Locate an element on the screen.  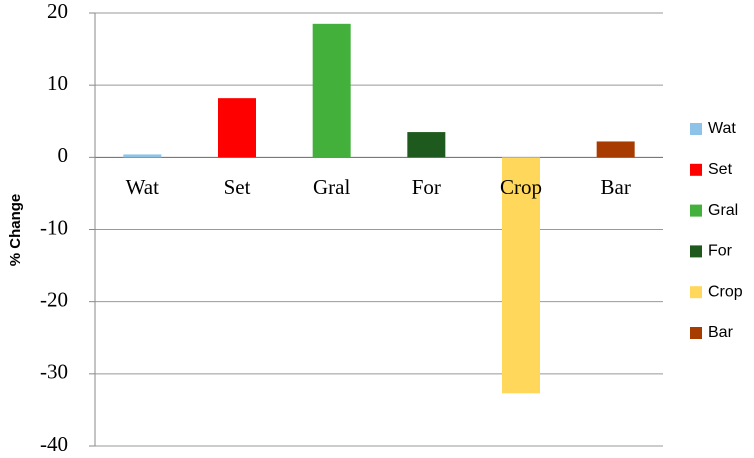
x-tick-label: Gral is located at coordinates (331, 187).